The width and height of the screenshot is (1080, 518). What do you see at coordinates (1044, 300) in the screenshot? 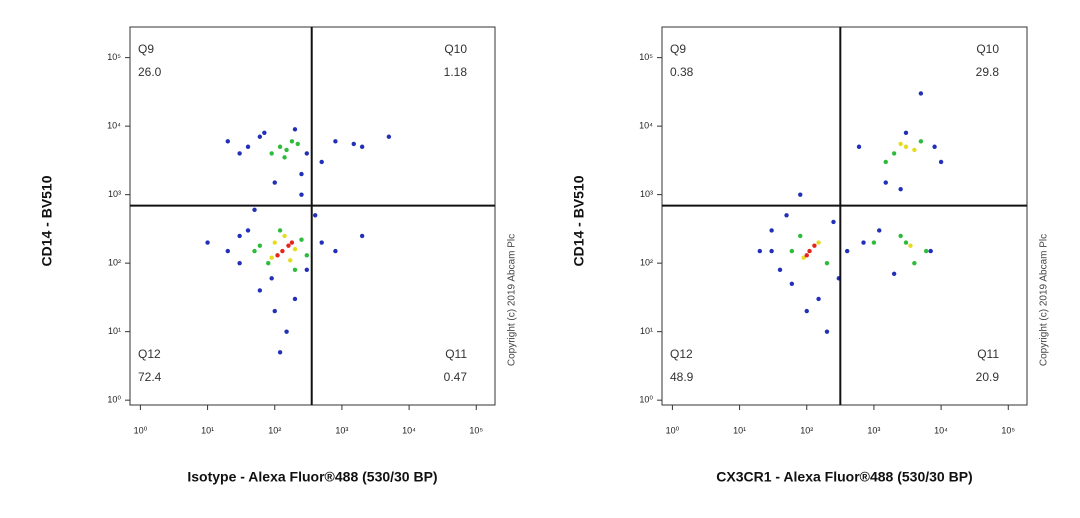
I see `copyright: Copyright (c) 2019 Abcam Plc` at bounding box center [1044, 300].